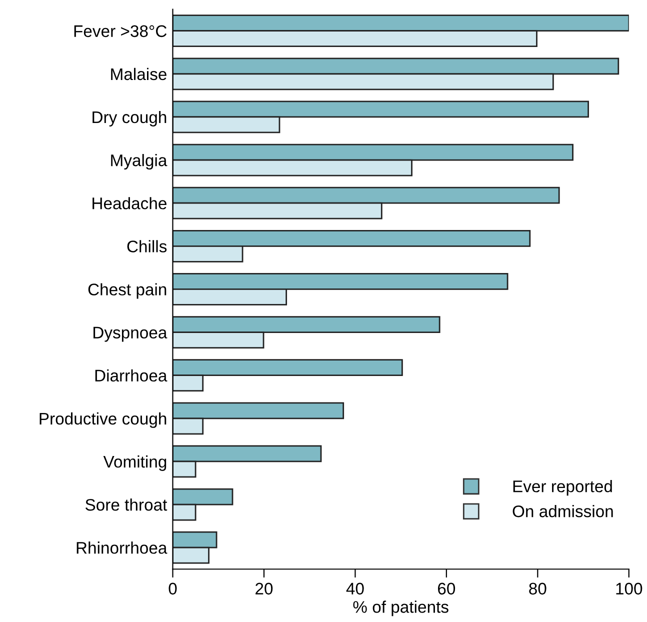 This screenshot has height=622, width=647. I want to click on y-tick-label: Chills, so click(147, 246).